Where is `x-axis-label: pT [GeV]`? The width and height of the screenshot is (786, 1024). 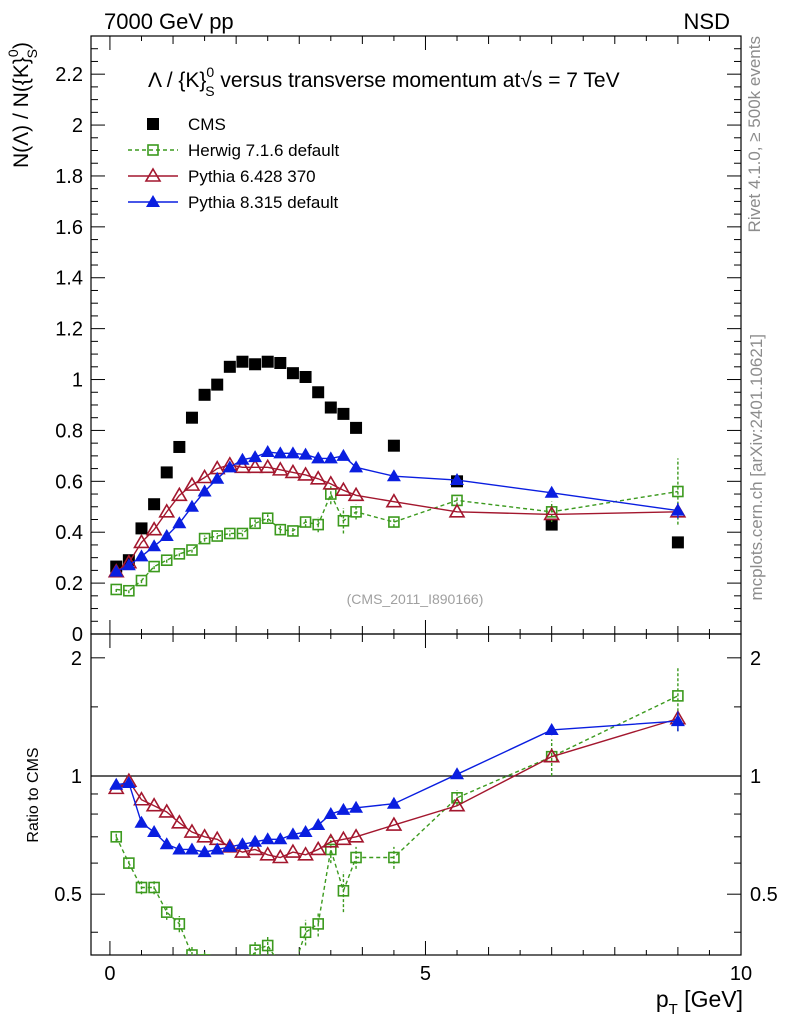
x-axis-label: pT [GeV] is located at coordinates (699, 1002).